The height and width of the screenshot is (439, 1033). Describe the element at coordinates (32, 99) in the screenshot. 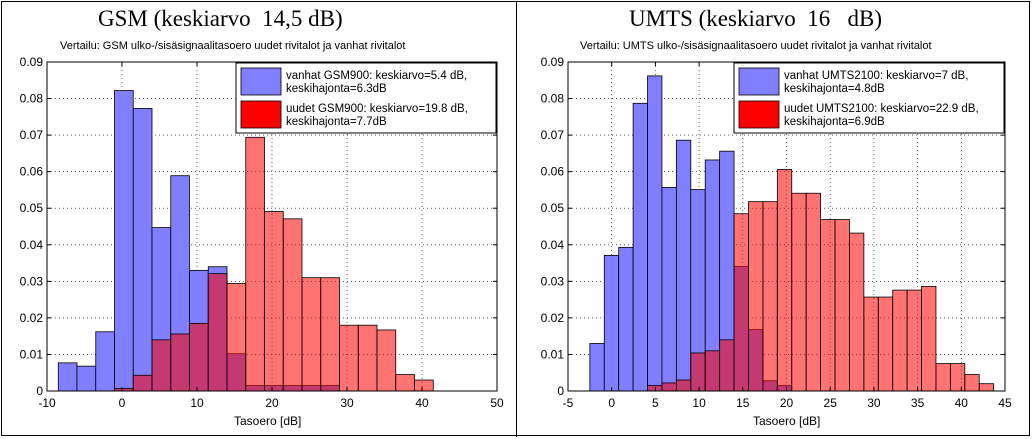

I see `gsm-y-tick-label: 0.08` at that location.